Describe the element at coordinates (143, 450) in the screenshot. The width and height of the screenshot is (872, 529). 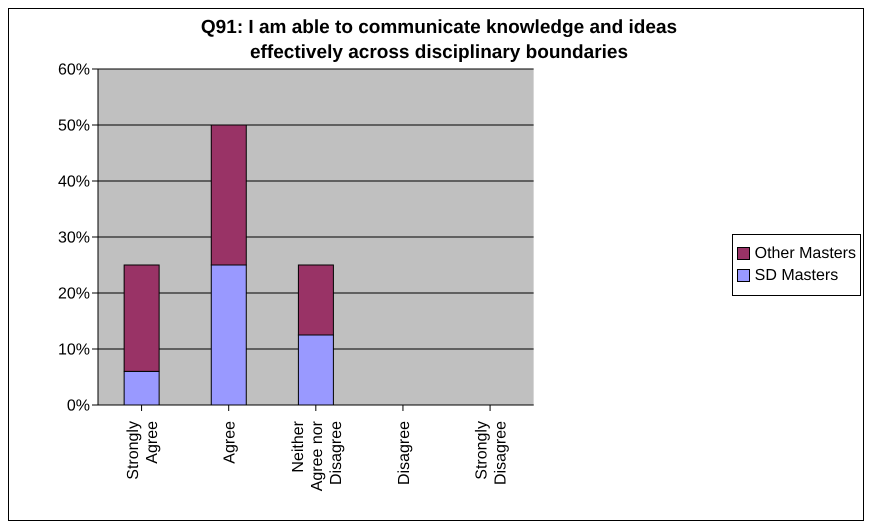
I see `x-tick-label: Strongly Agree` at that location.